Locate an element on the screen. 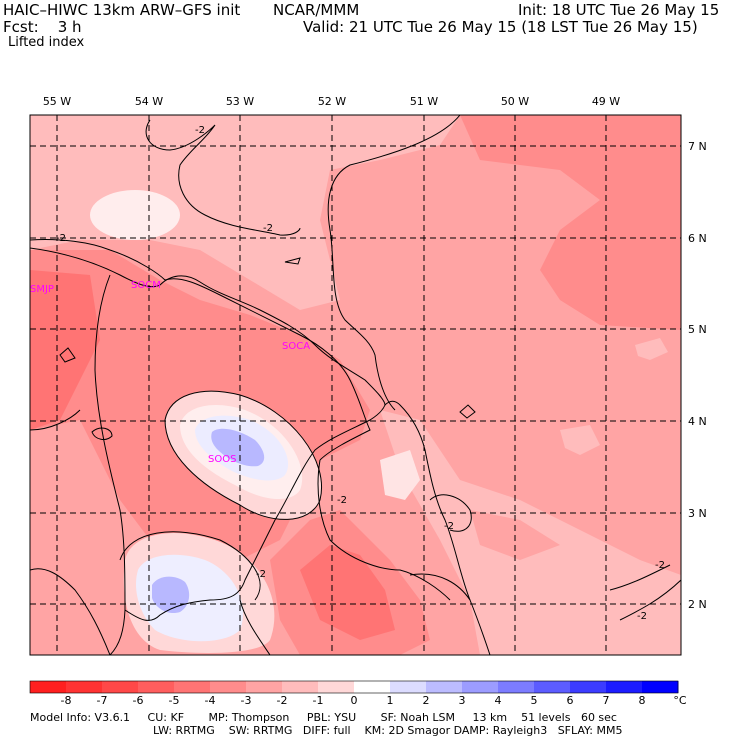  field-name: Lifted index is located at coordinates (46, 42).